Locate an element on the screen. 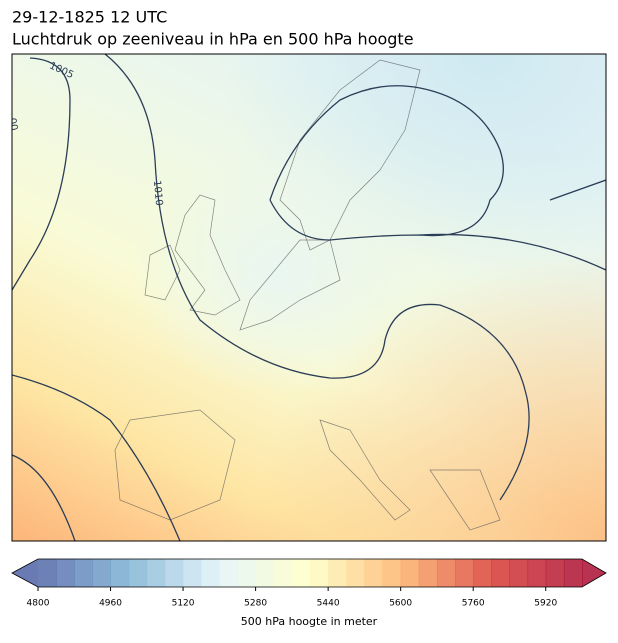 Image resolution: width=618 pixels, height=643 pixels. colorbar-outline is located at coordinates (309, 573).